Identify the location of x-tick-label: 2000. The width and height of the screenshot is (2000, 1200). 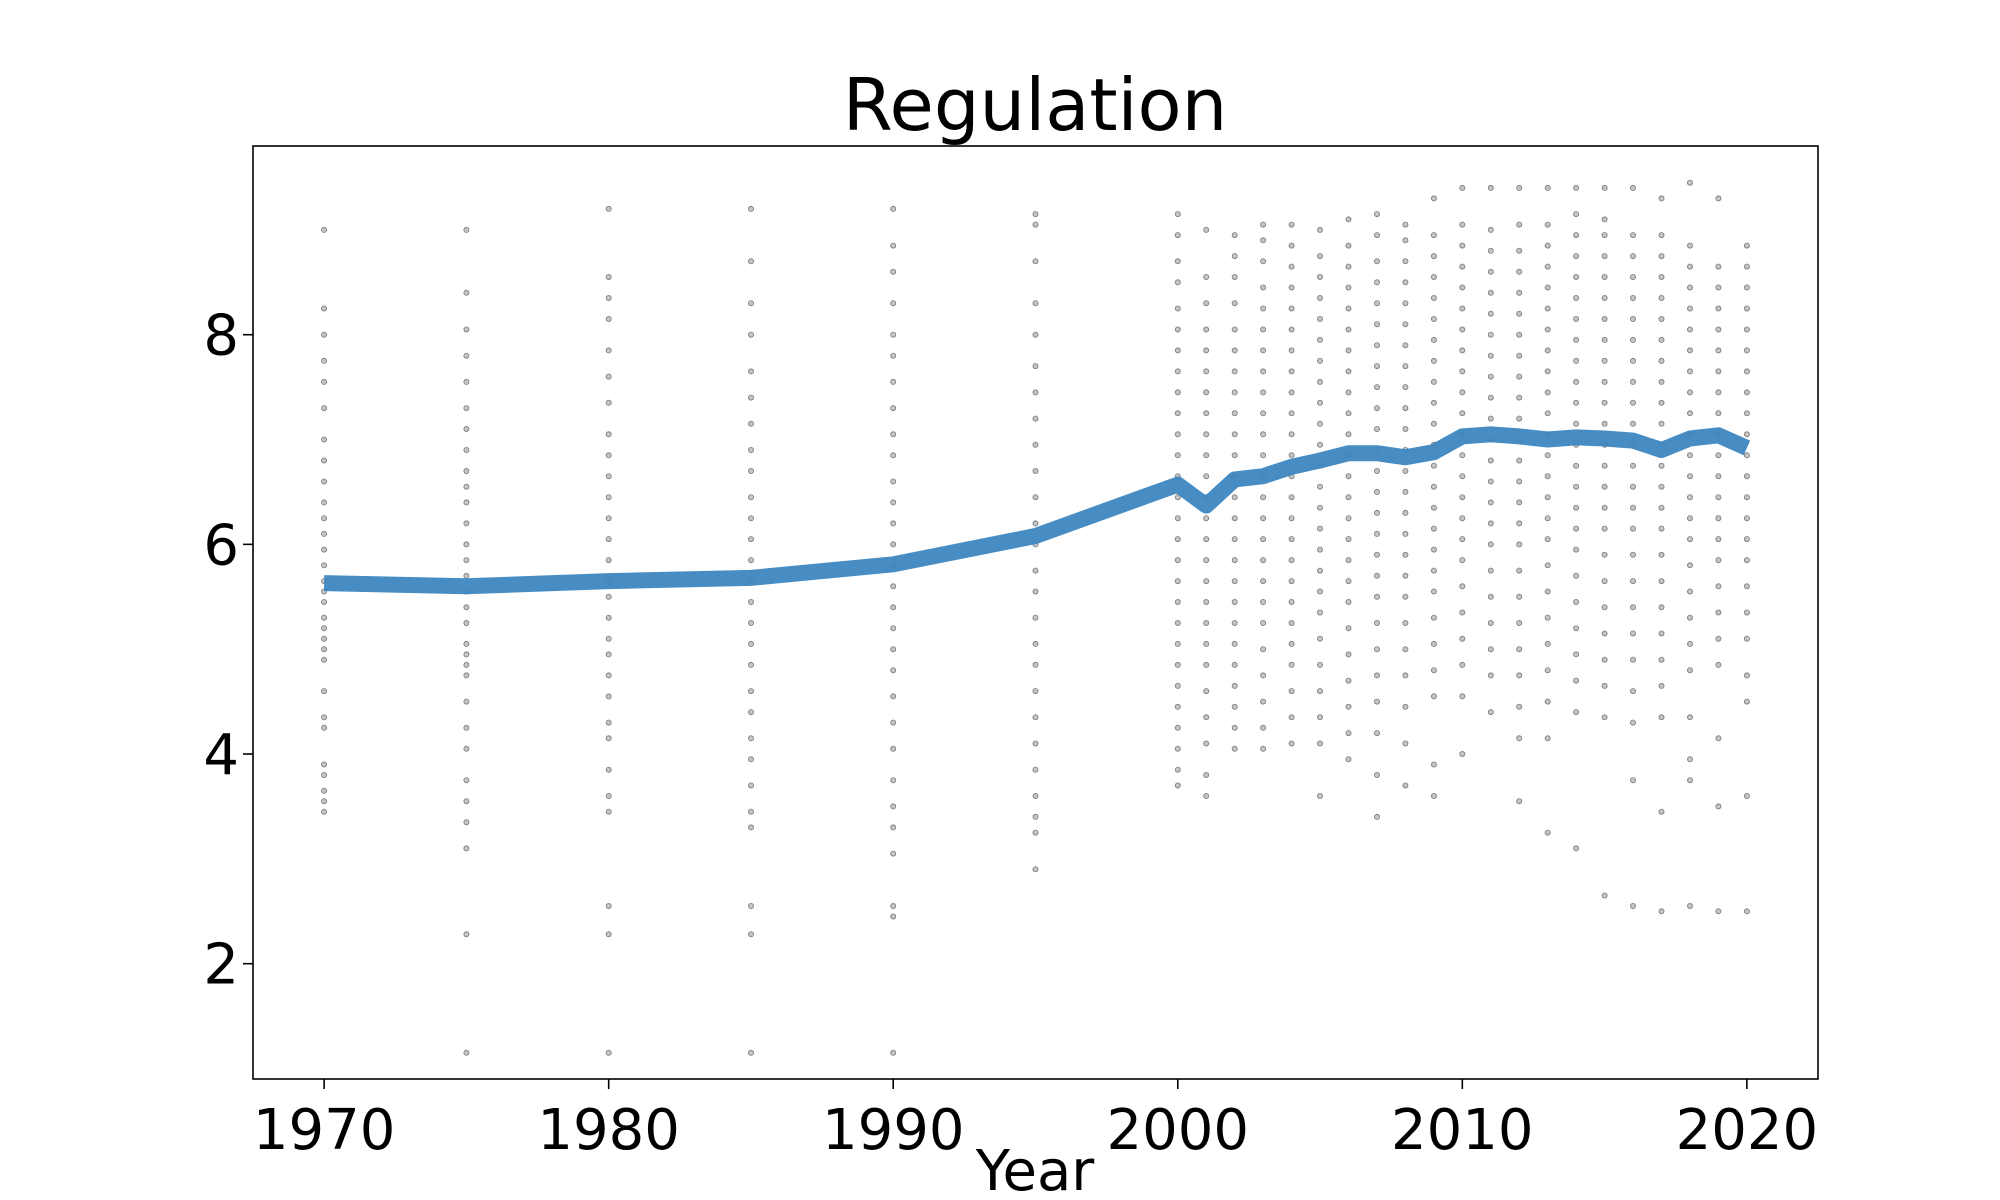
(1178, 1130).